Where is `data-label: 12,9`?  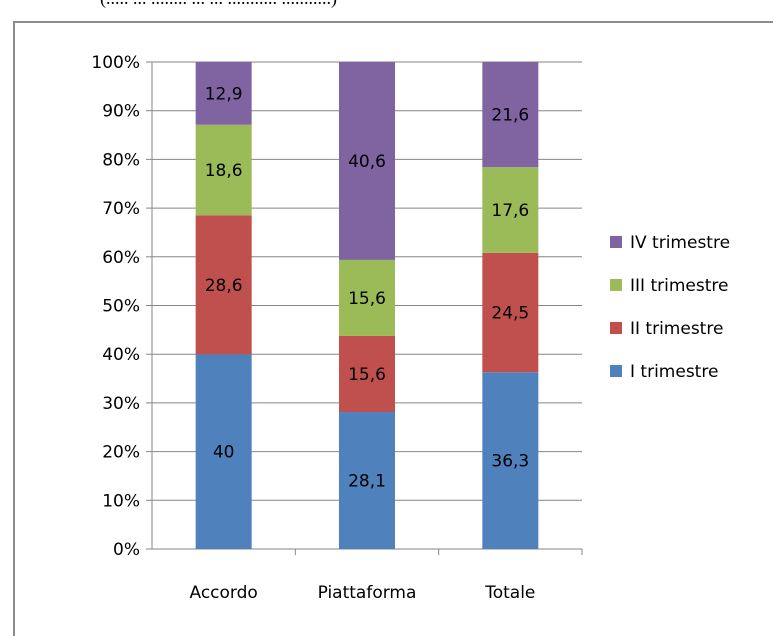 data-label: 12,9 is located at coordinates (224, 94).